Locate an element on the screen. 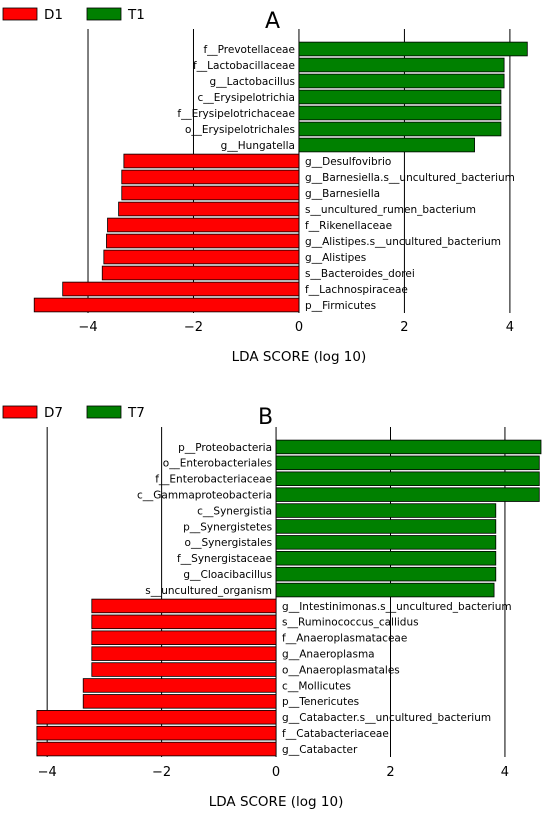 Image resolution: width=550 pixels, height=816 pixels. legend-label: D7 is located at coordinates (53, 413).